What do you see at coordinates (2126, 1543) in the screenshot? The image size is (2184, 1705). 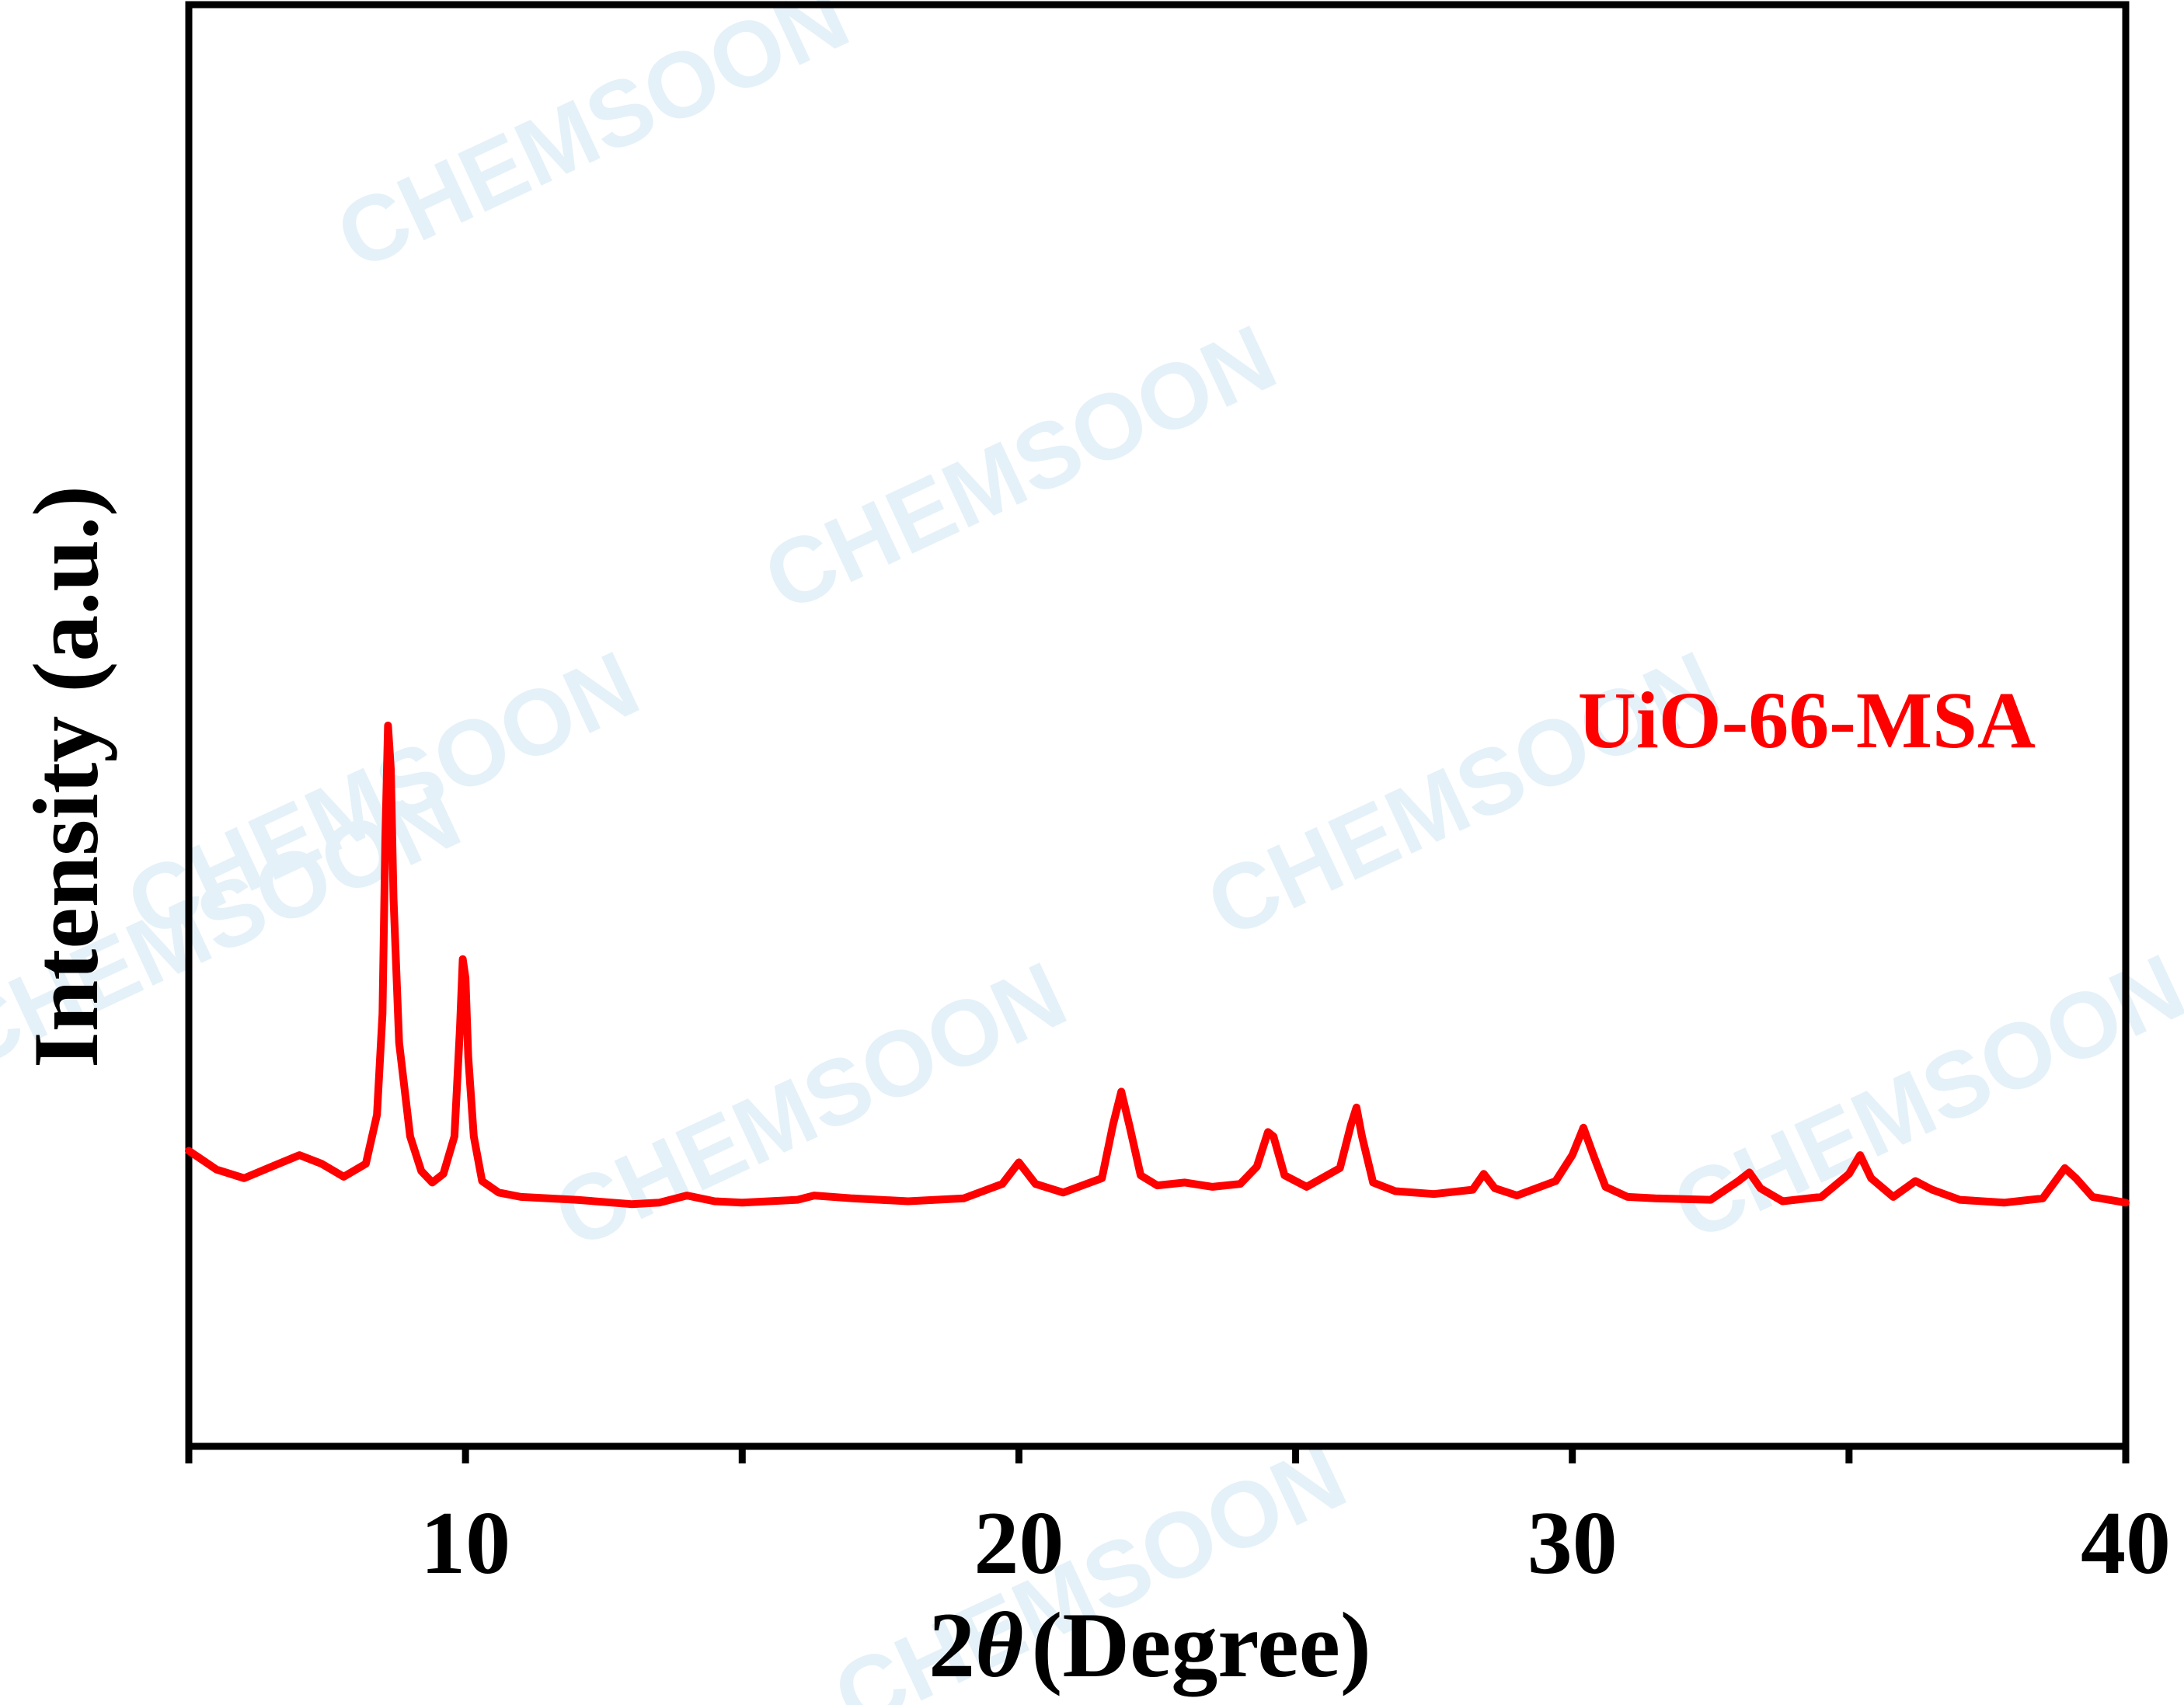 I see `x-tick-label-40: 40` at bounding box center [2126, 1543].